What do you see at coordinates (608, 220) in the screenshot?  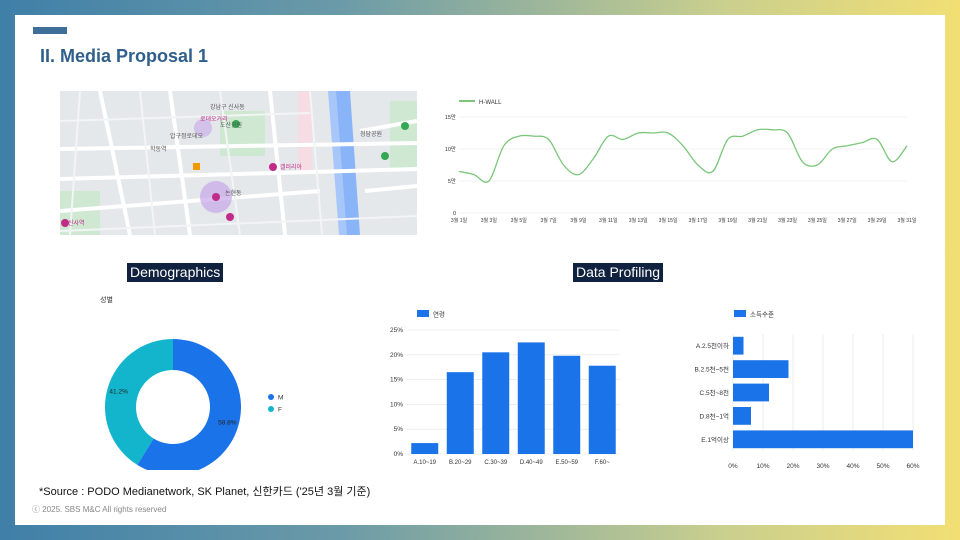 I see `x-tick-label: 3월 11일` at bounding box center [608, 220].